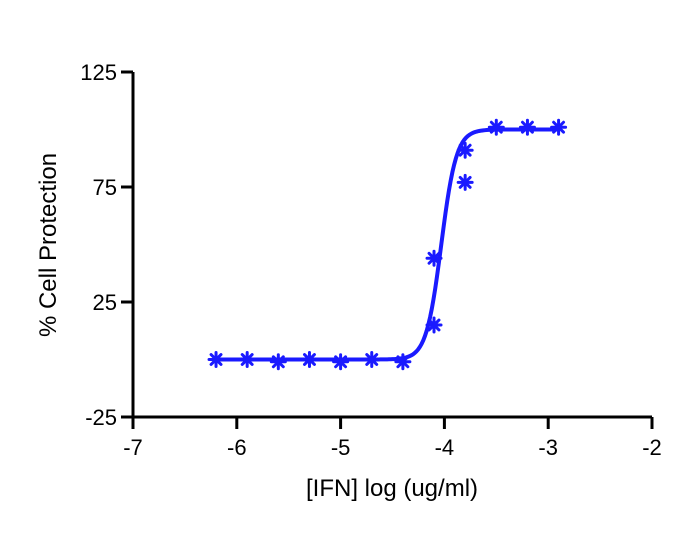  Describe the element at coordinates (105, 302) in the screenshot. I see `y-tick-label: 25` at that location.